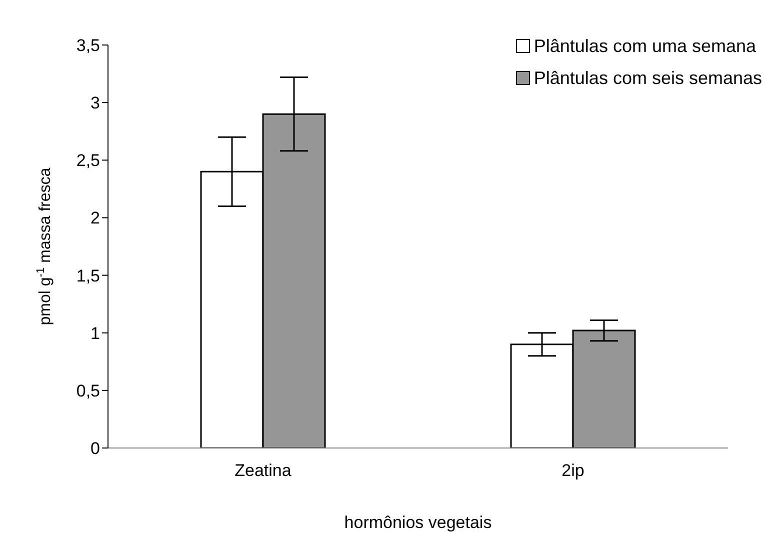  I want to click on y-tick-label: 0,5, so click(88, 390).